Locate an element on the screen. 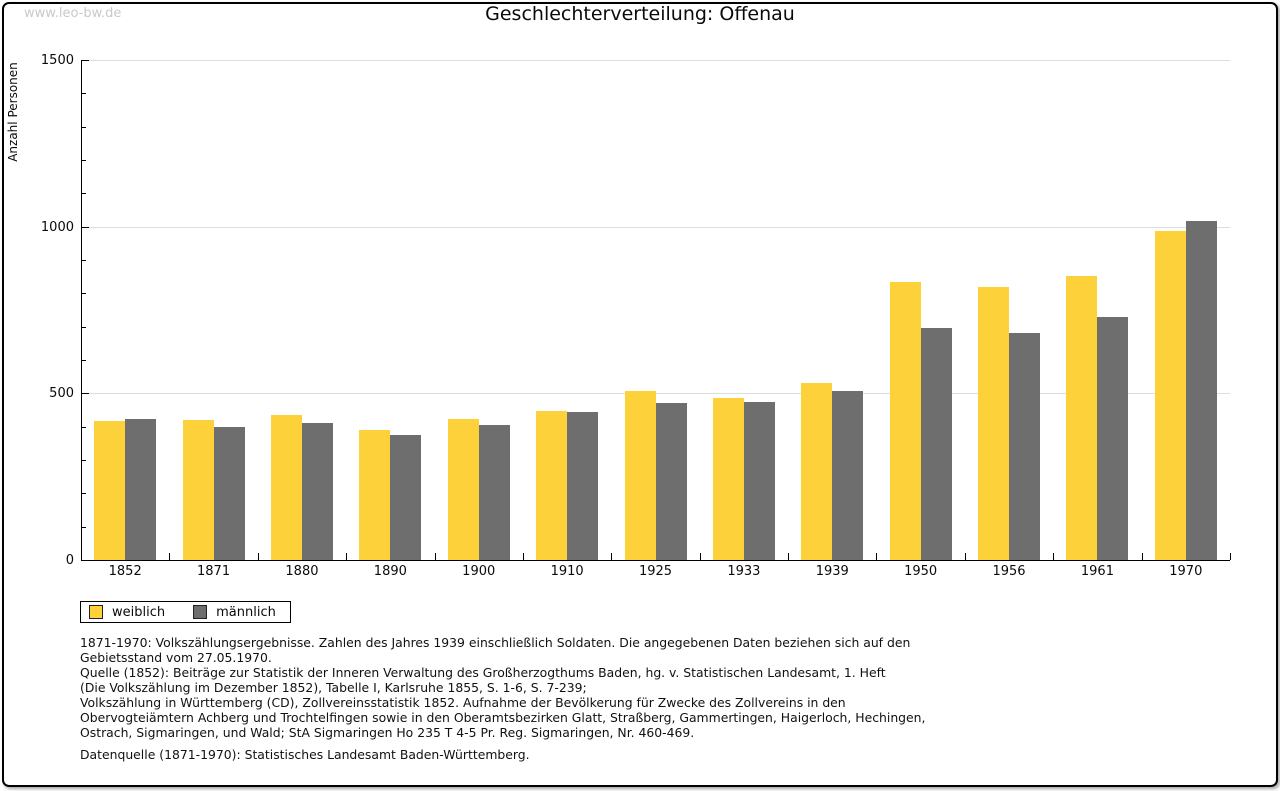 This screenshot has width=1280, height=791. legend-item-weiblich: weiblich is located at coordinates (127, 612).